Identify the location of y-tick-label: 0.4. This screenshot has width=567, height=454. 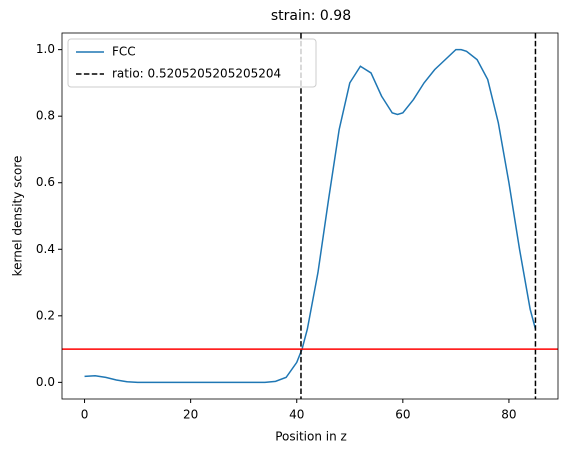
(45, 249).